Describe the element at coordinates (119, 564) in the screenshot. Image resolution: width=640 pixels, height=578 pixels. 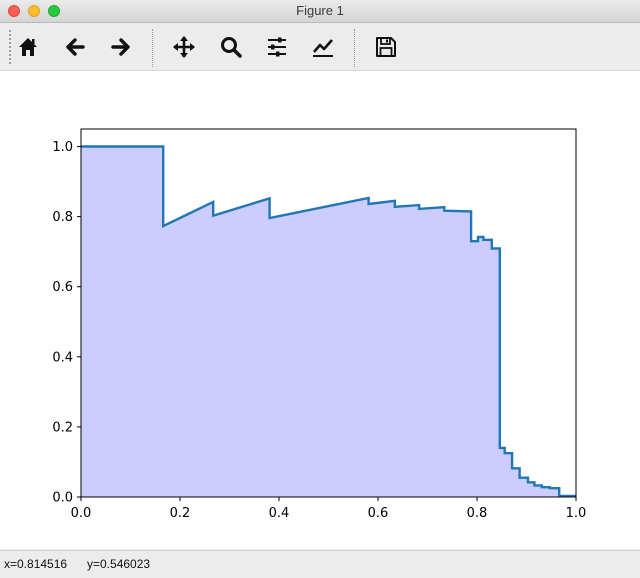
I see `cursor-y-readout: y=0.546023` at that location.